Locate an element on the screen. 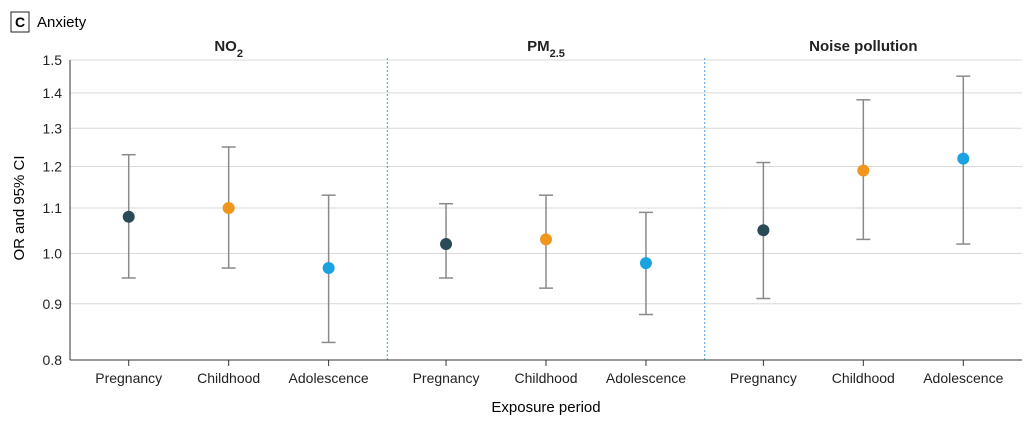 This screenshot has height=426, width=1027. panel-label: C is located at coordinates (20, 22).